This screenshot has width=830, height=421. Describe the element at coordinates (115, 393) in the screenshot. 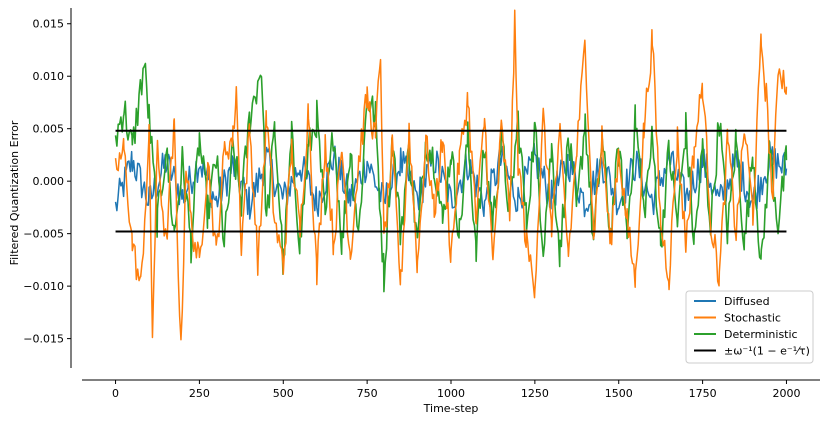

I see `x-tick-label: 0` at that location.